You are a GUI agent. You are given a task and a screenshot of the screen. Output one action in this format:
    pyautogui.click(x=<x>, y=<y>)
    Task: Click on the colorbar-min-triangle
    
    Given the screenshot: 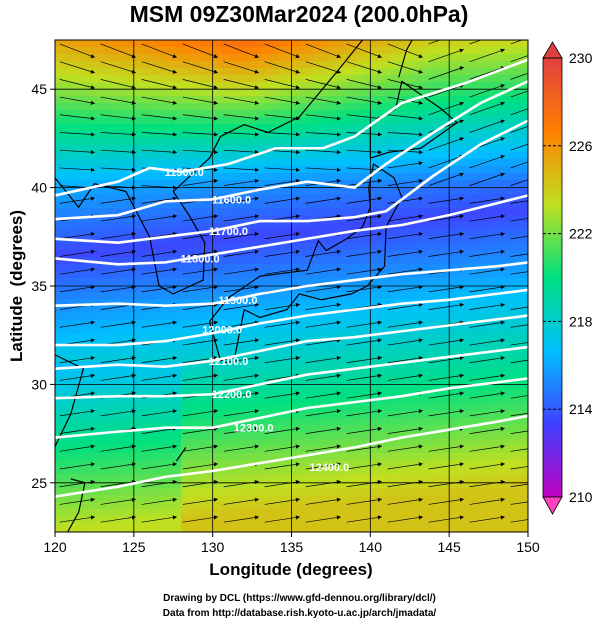 What is the action you would take?
    pyautogui.click(x=552, y=505)
    